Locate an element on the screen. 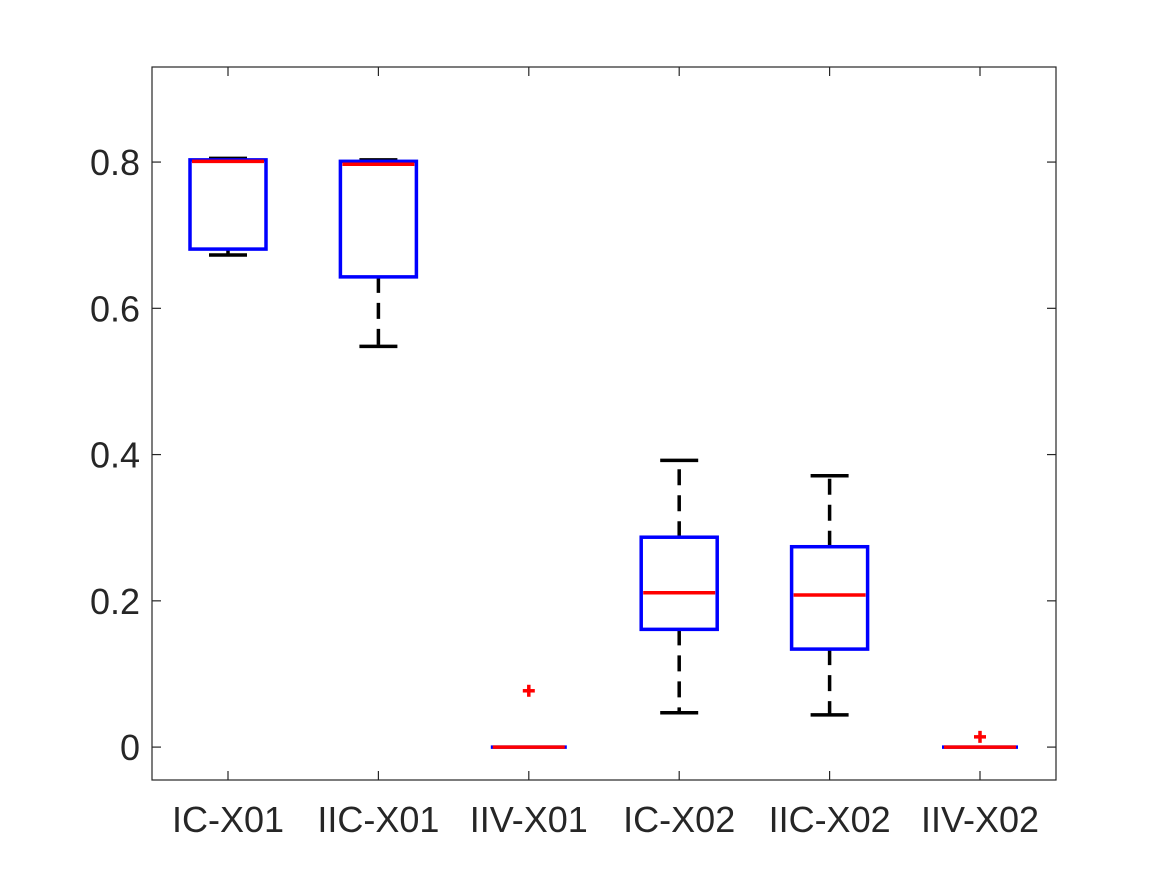 The height and width of the screenshot is (875, 1167). box-iic-x01 is located at coordinates (378, 253).